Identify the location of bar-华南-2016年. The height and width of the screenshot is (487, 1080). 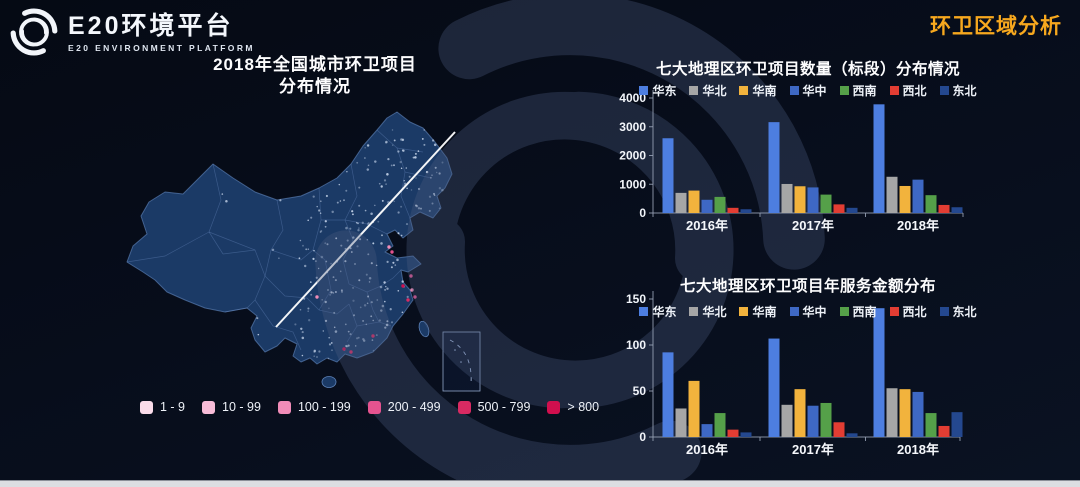
(694, 201).